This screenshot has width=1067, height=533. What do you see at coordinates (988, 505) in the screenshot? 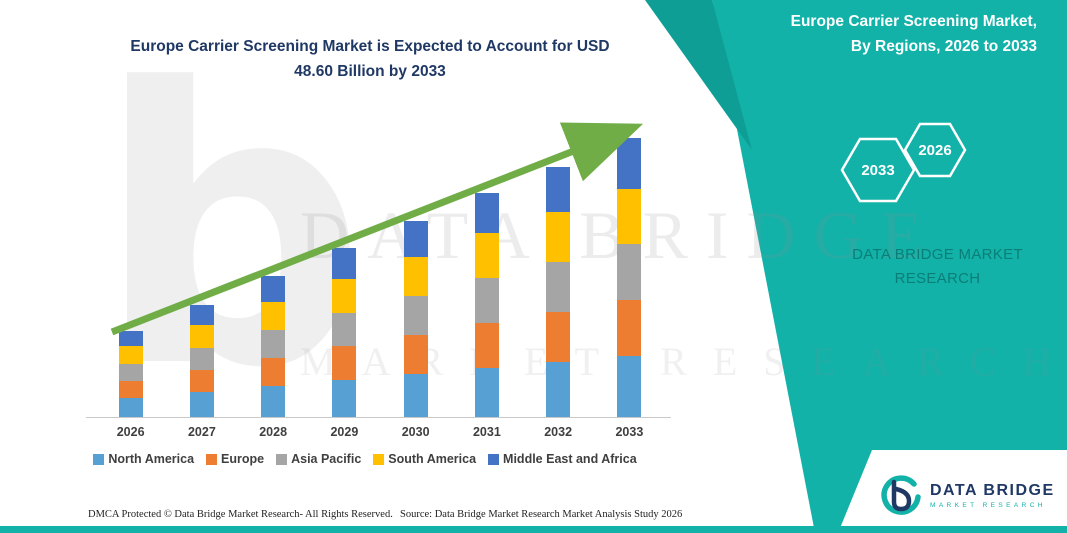
I see `logo-tagline: MARKET RESEARCH` at bounding box center [988, 505].